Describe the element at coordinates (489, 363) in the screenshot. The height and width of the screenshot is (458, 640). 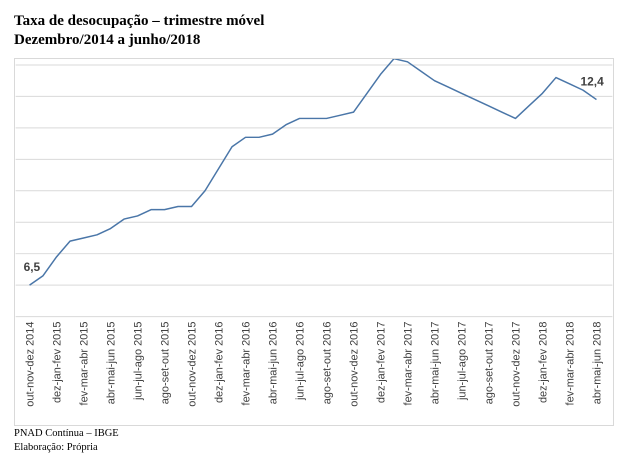
I see `x-tick-label: ago-set-out 2017` at that location.